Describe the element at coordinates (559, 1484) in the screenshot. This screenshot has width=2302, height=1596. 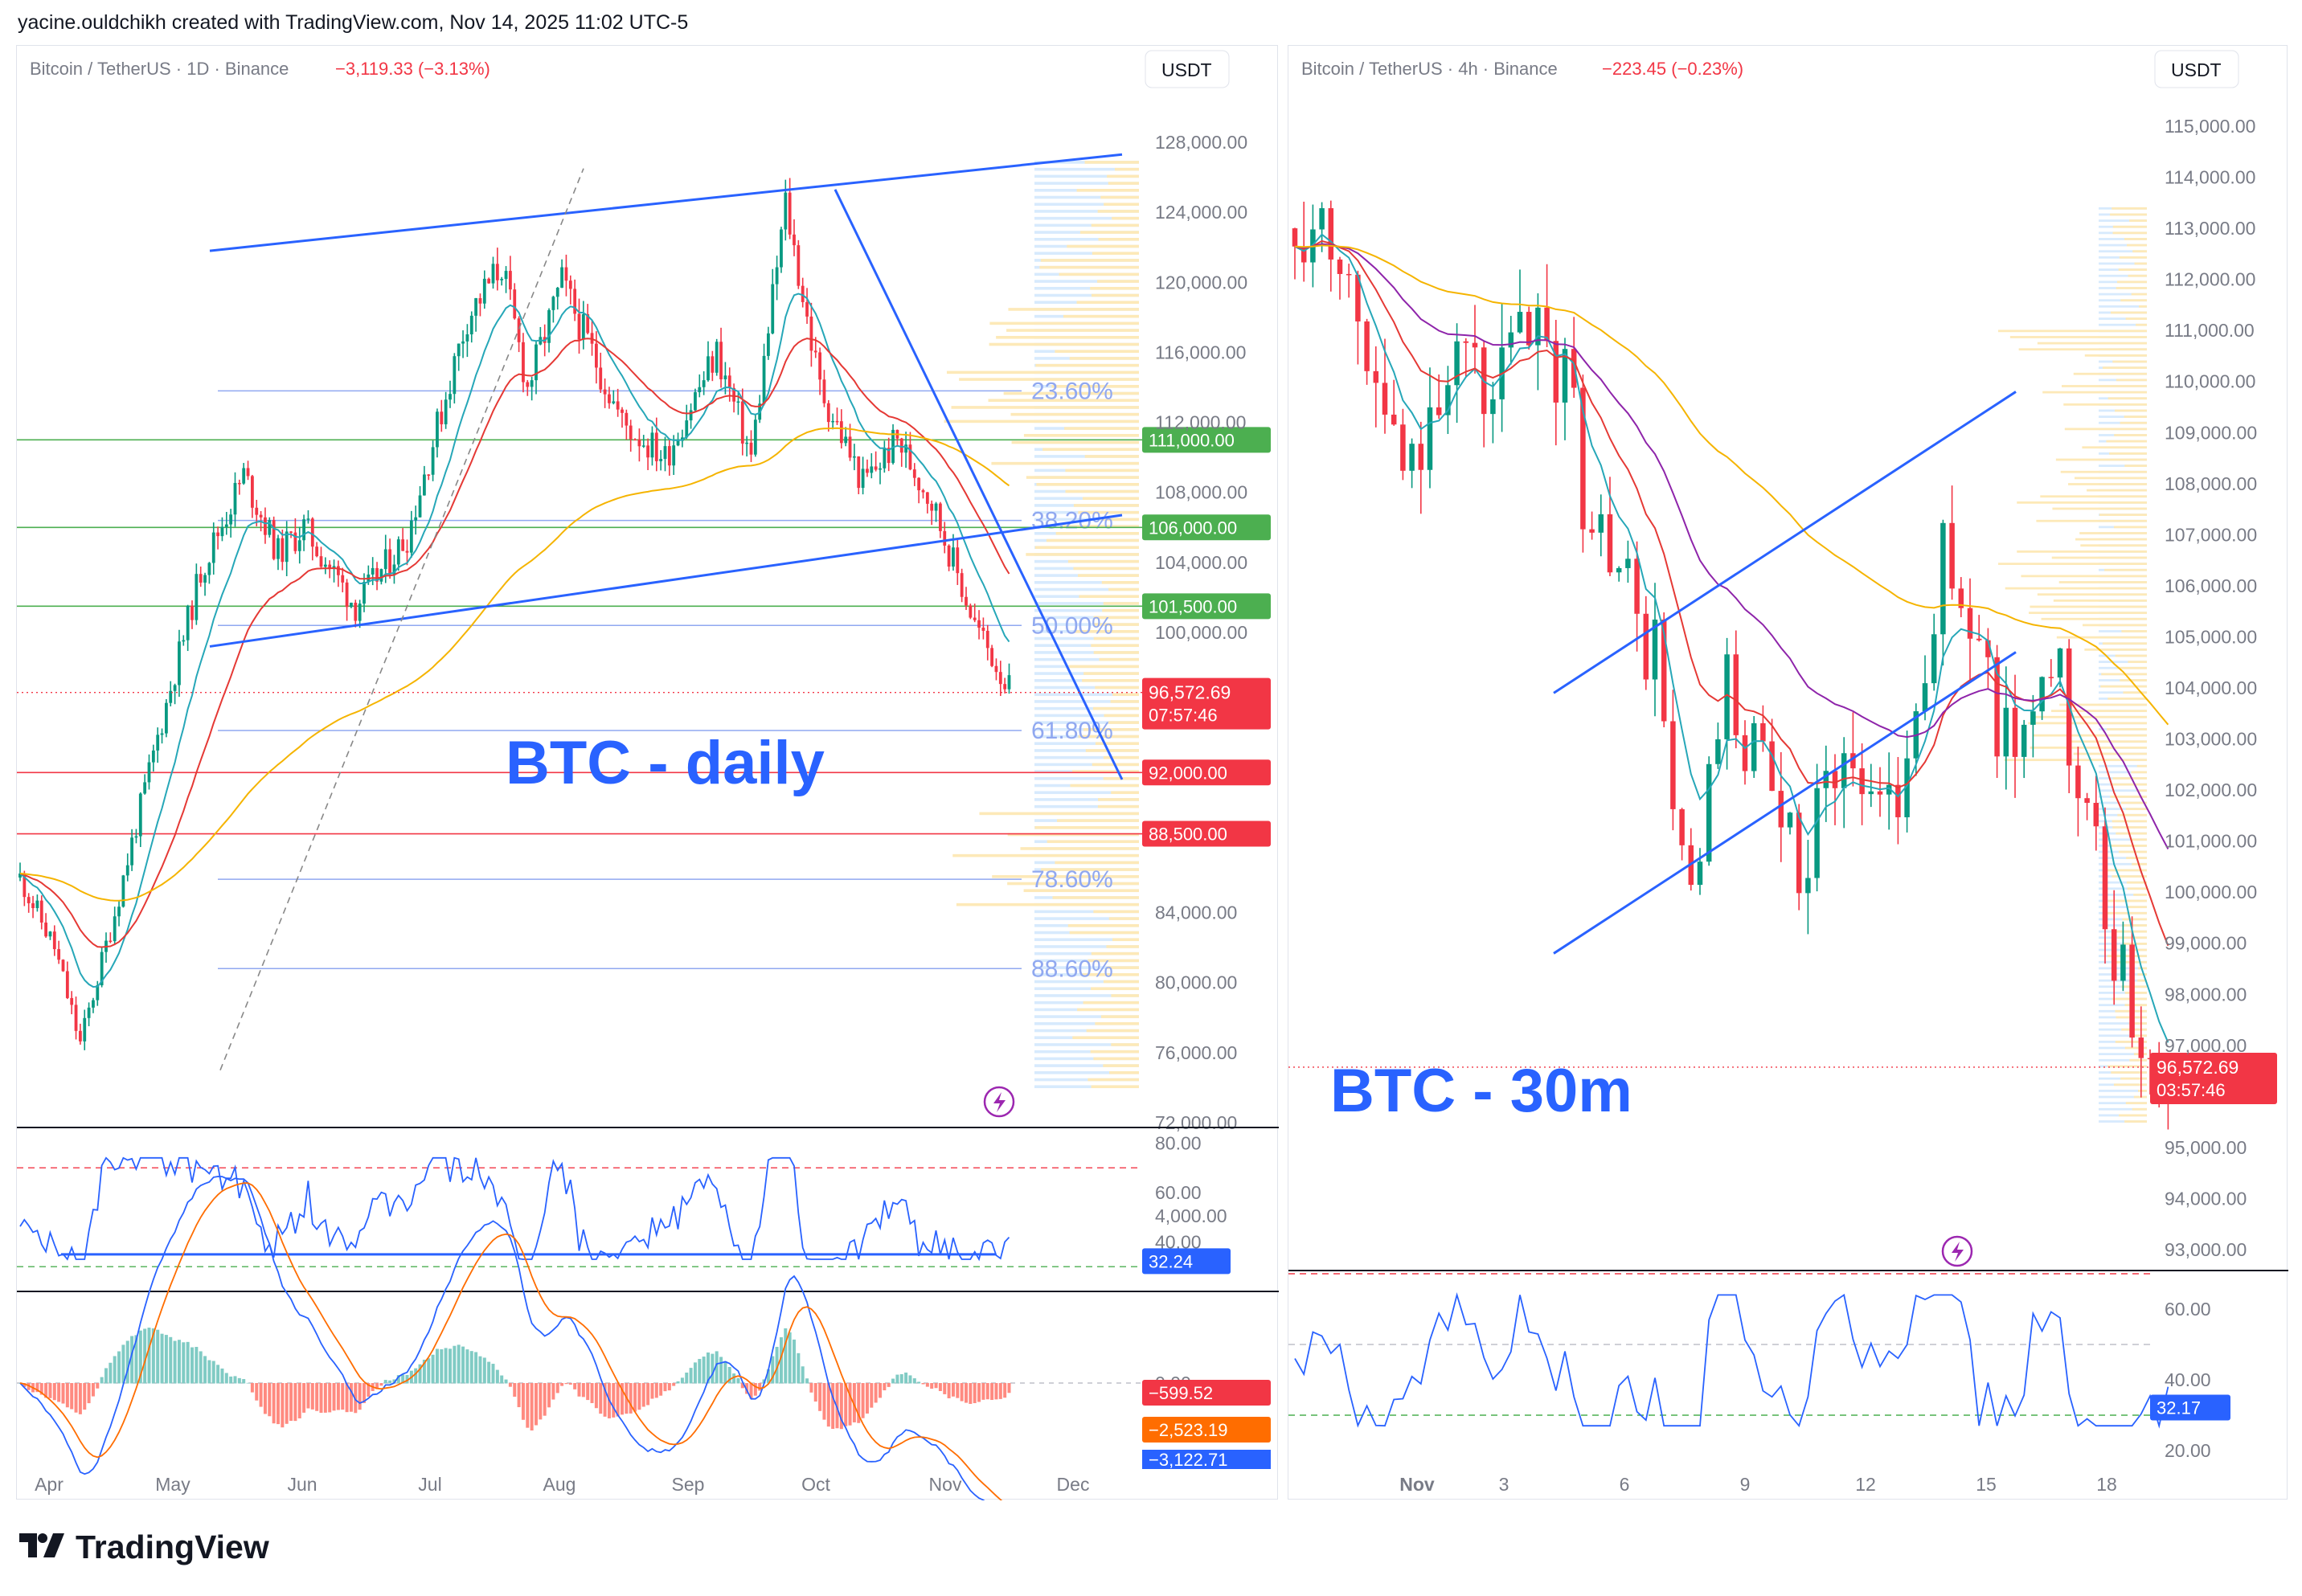
I see `daily-x-tick-4: Aug` at that location.